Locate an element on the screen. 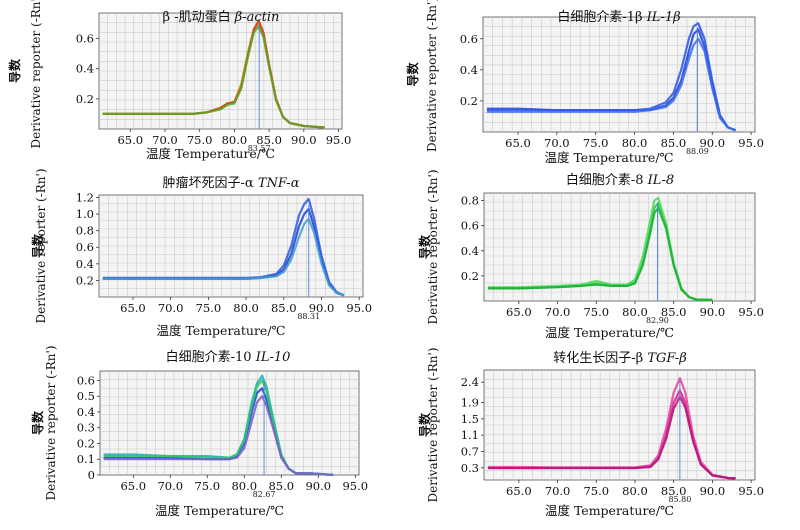 The width and height of the screenshot is (800, 530). chart-title-gene: IL-10 is located at coordinates (273, 357).